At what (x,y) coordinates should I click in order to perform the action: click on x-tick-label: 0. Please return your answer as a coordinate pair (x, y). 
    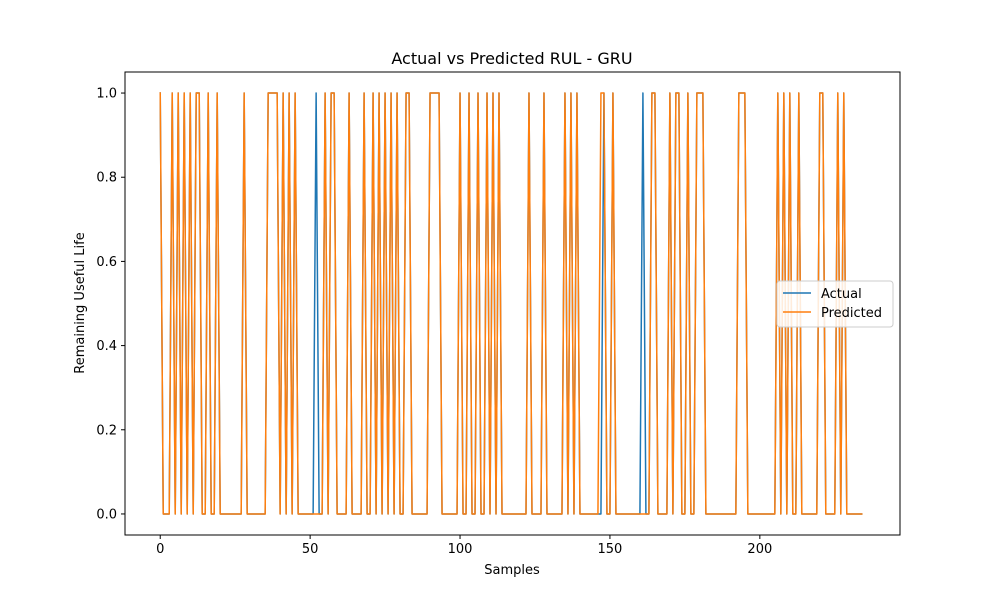
    Looking at the image, I should click on (160, 549).